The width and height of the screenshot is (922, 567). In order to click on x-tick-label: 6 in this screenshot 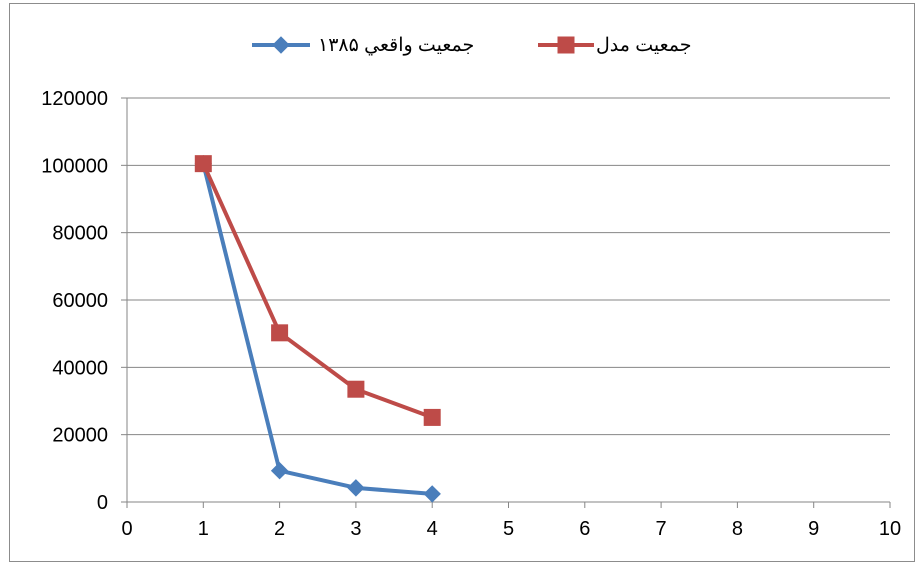, I will do `click(584, 529)`.